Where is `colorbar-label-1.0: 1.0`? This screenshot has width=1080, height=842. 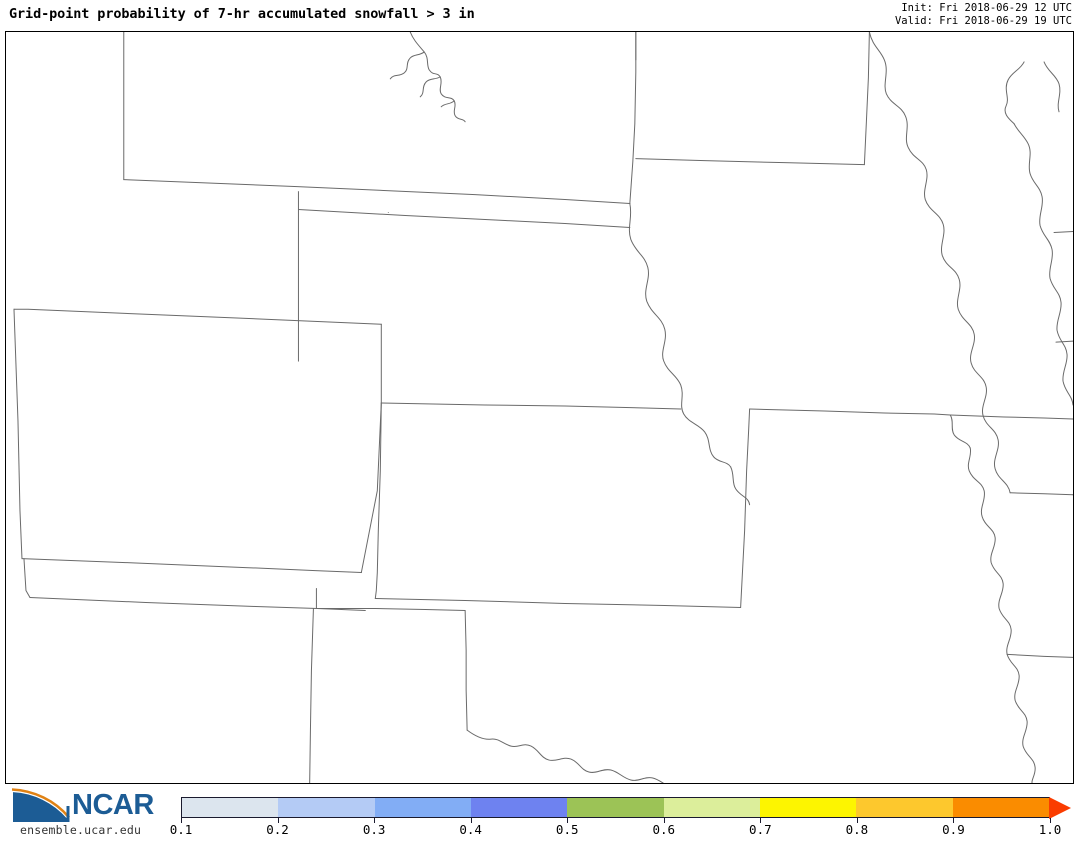
colorbar-label-1.0: 1.0 is located at coordinates (1050, 829).